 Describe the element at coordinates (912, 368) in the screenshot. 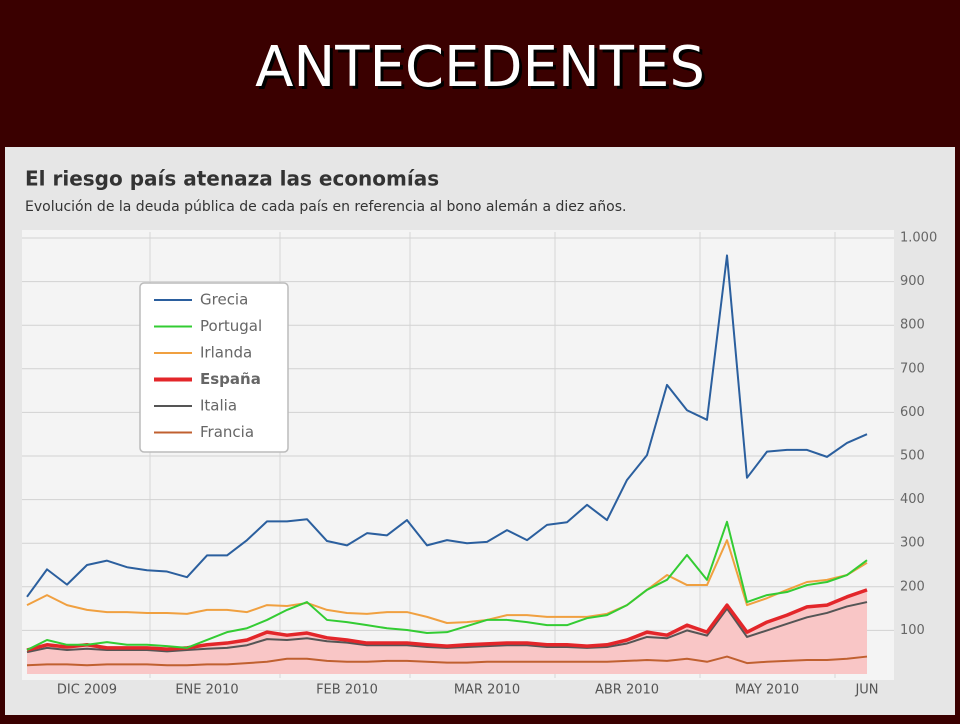

I see `y-tick-label: 700` at that location.